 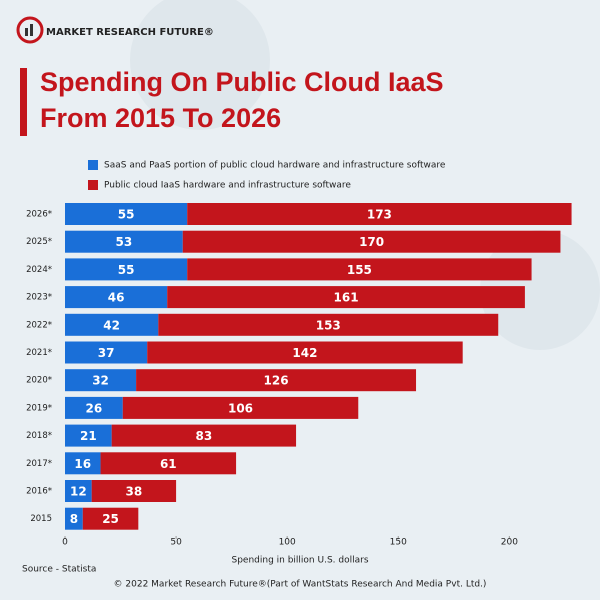 What do you see at coordinates (23, 102) in the screenshot?
I see `title-accent` at bounding box center [23, 102].